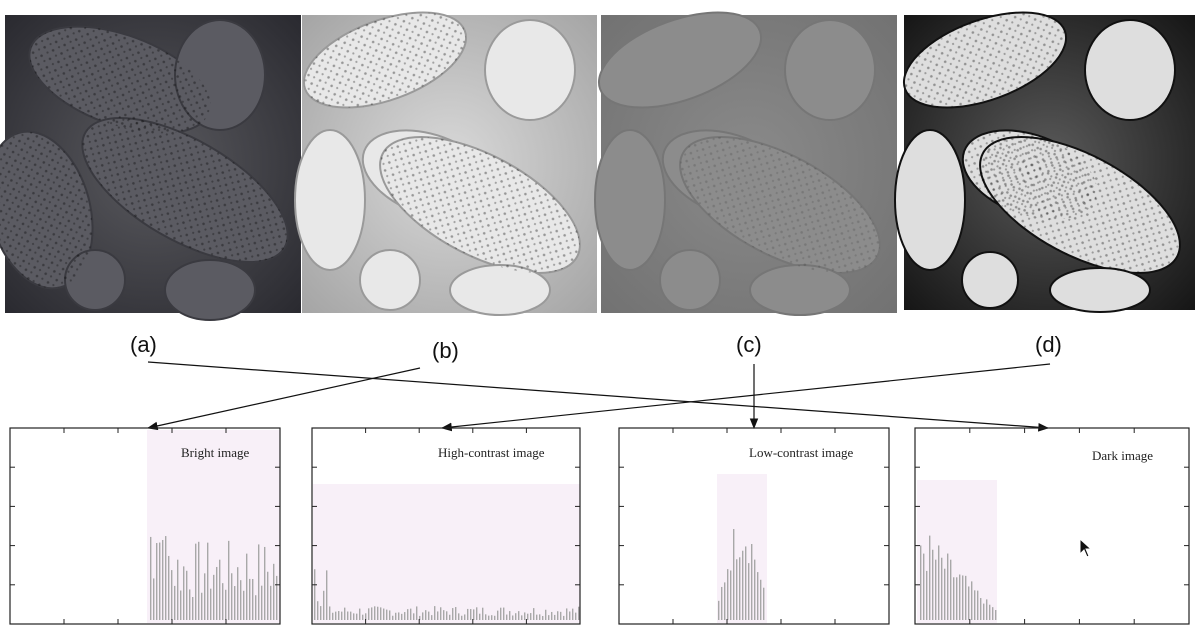  I want to click on low-contrast-histogram-title: Low-contrast image, so click(801, 452).